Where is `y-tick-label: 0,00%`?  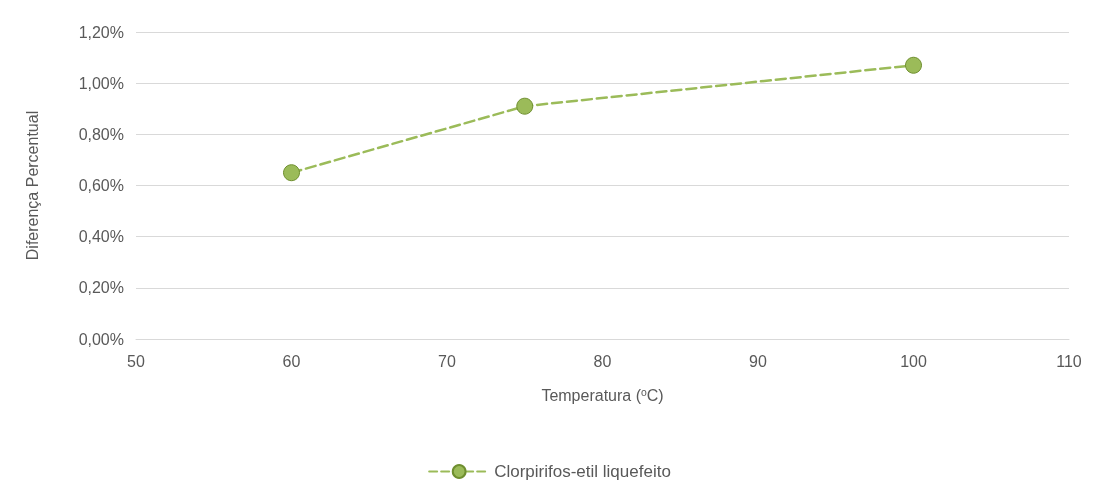
y-tick-label: 0,00% is located at coordinates (101, 339).